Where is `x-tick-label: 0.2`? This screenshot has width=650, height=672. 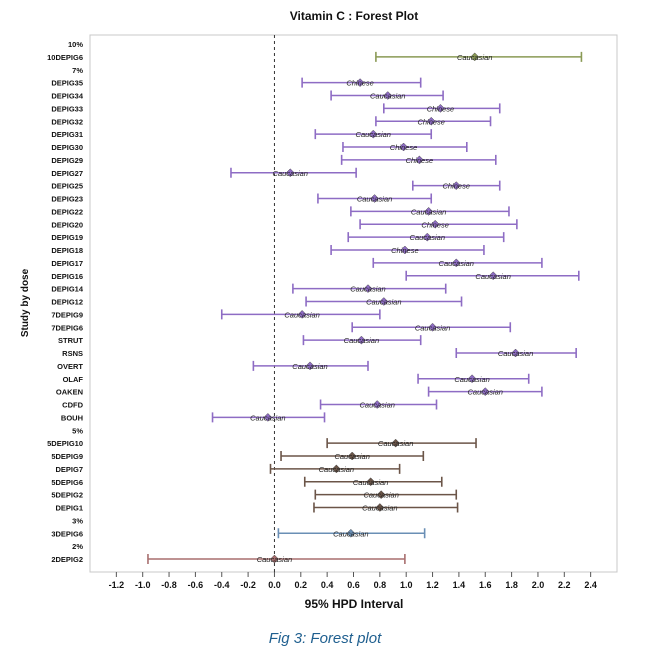 x-tick-label: 0.2 is located at coordinates (301, 585).